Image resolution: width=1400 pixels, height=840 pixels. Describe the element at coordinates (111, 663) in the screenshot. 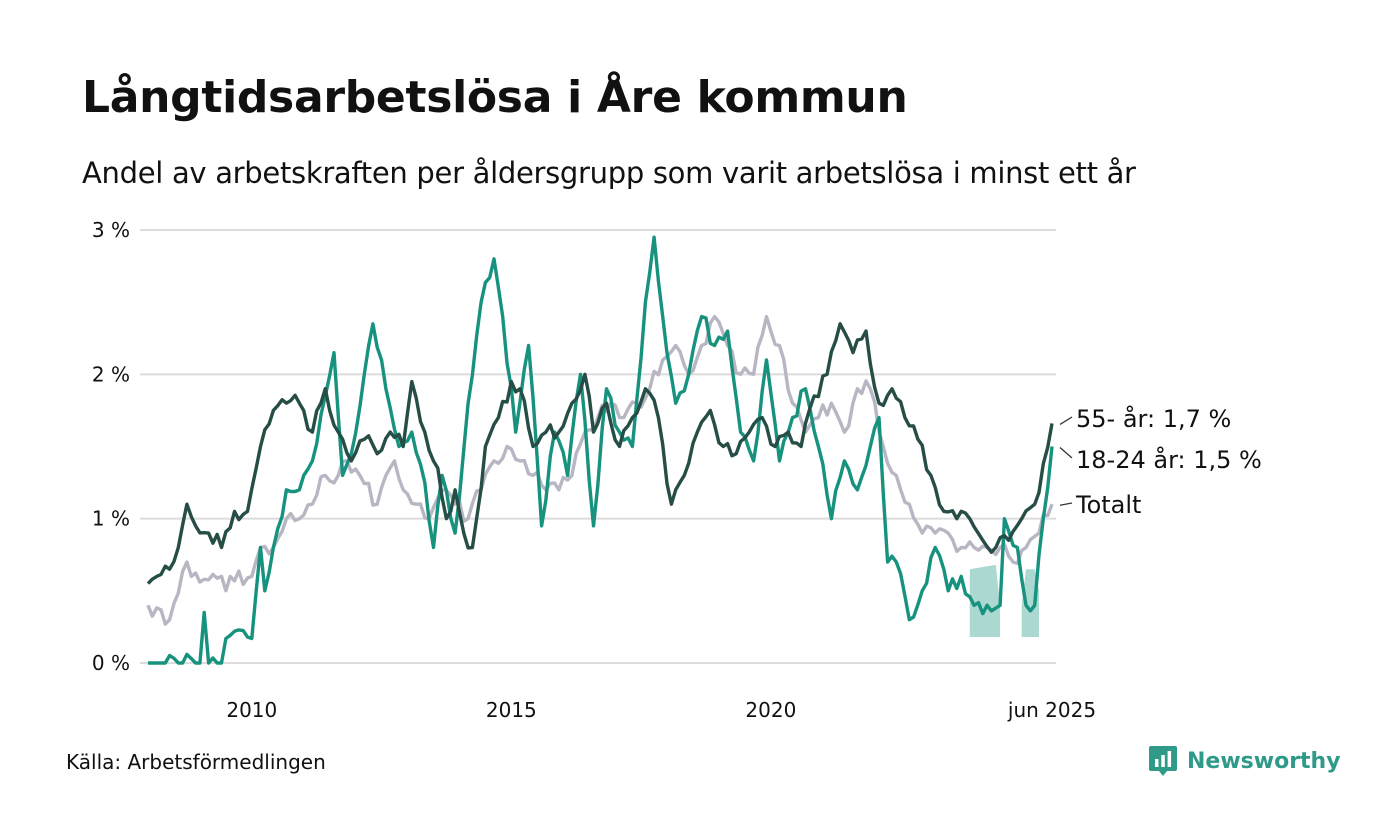

I see `y-tick-label: 0 %` at that location.